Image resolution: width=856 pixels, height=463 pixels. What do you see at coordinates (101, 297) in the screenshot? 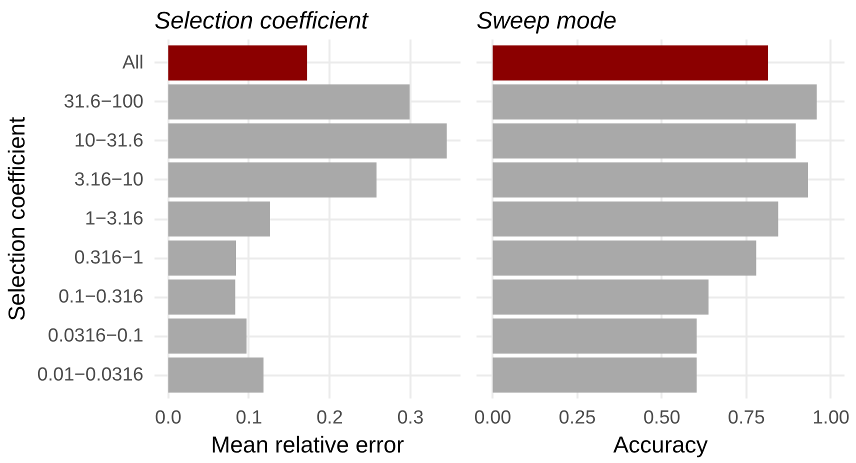
I see `y-tick-label: 0.1−0.316` at bounding box center [101, 297].